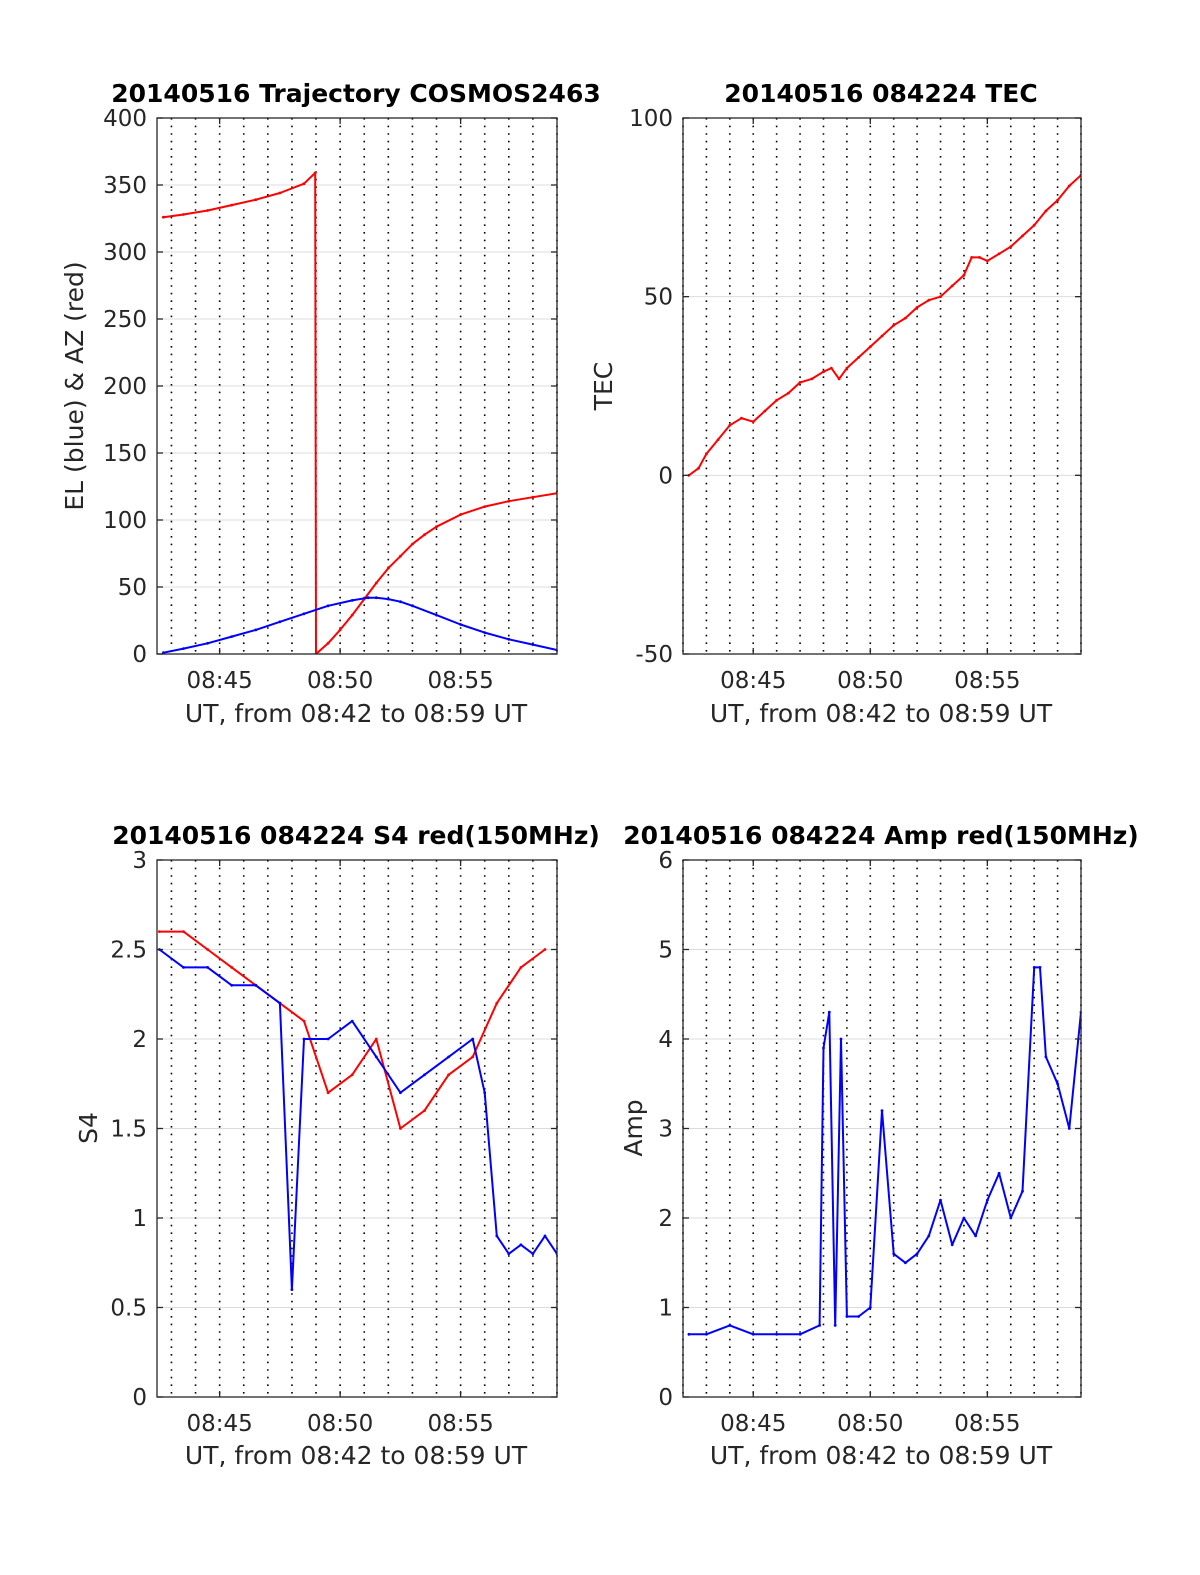  What do you see at coordinates (356, 835) in the screenshot?
I see `chart-title: 20140516 084224 S4 red(150MHz)` at bounding box center [356, 835].